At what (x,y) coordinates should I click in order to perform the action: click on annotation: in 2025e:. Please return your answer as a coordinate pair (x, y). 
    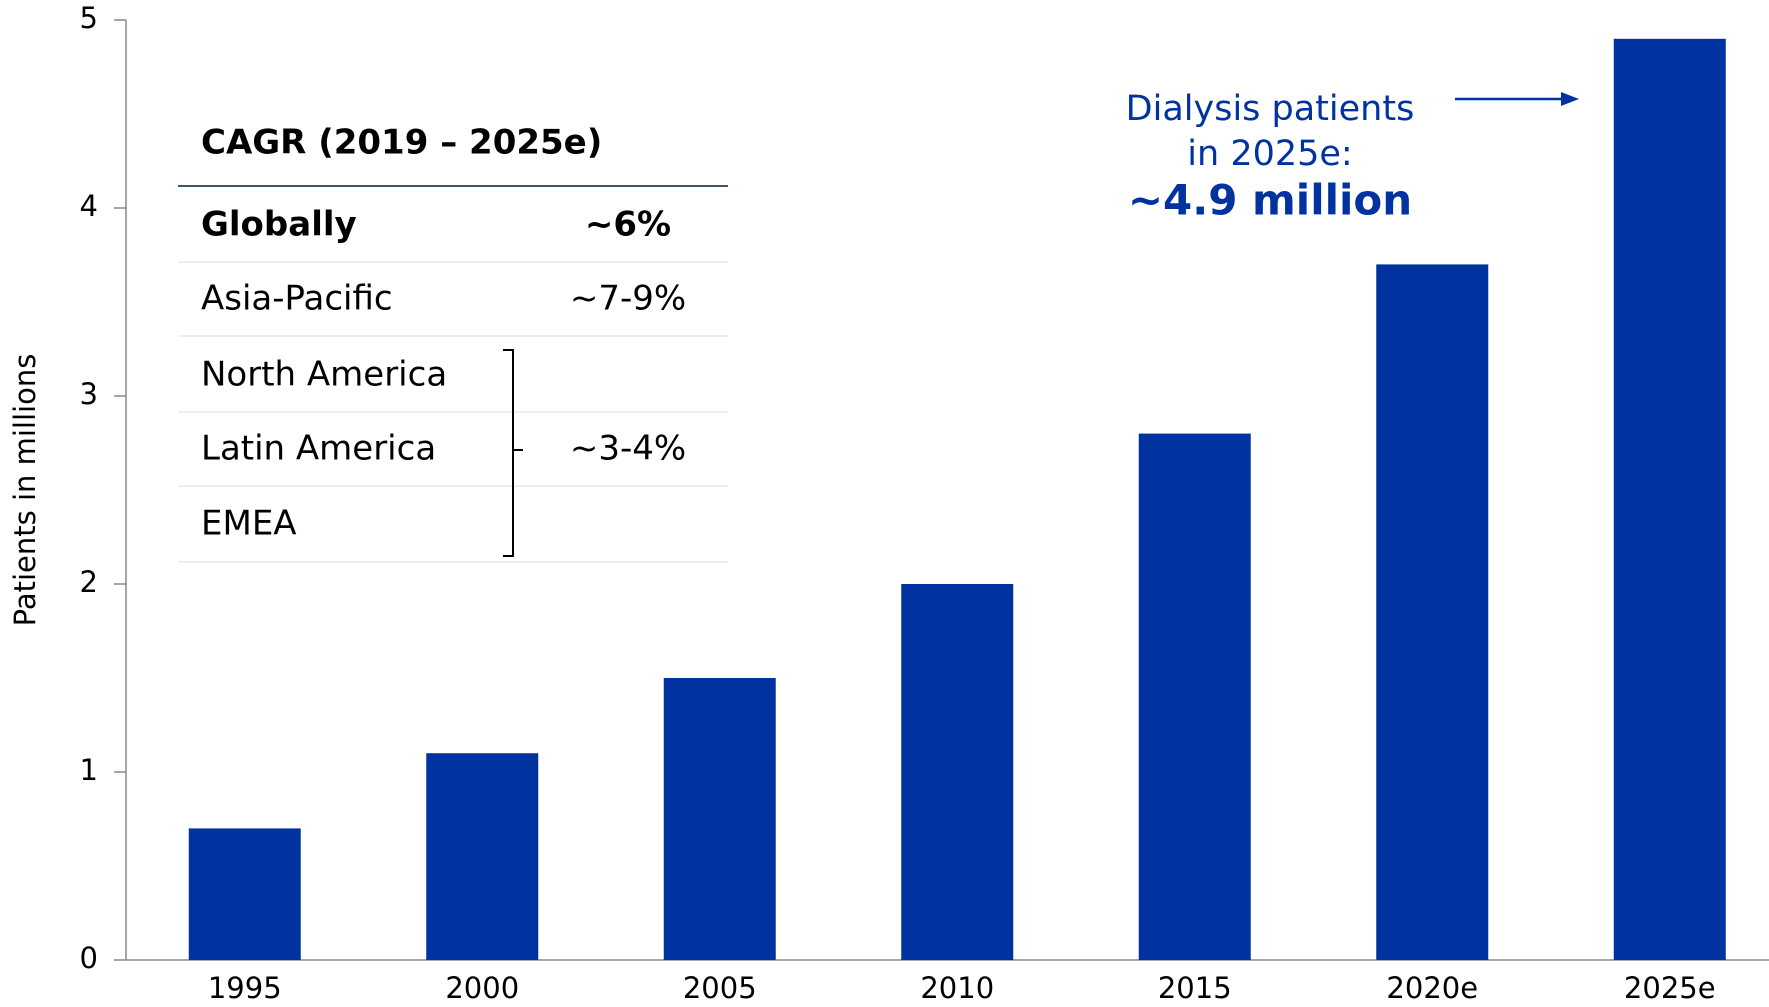
    Looking at the image, I should click on (1269, 154).